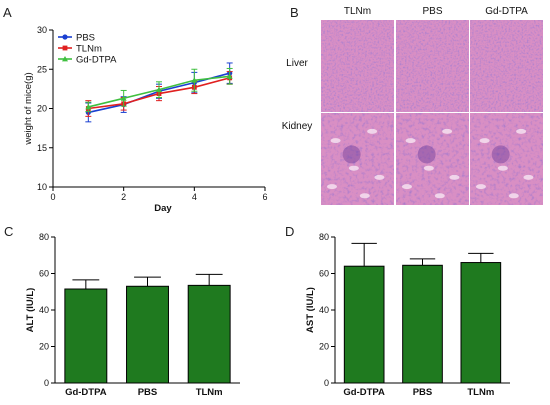 The image size is (550, 405). Describe the element at coordinates (297, 126) in the screenshot. I see `histology-row-kidney: Kidney` at that location.